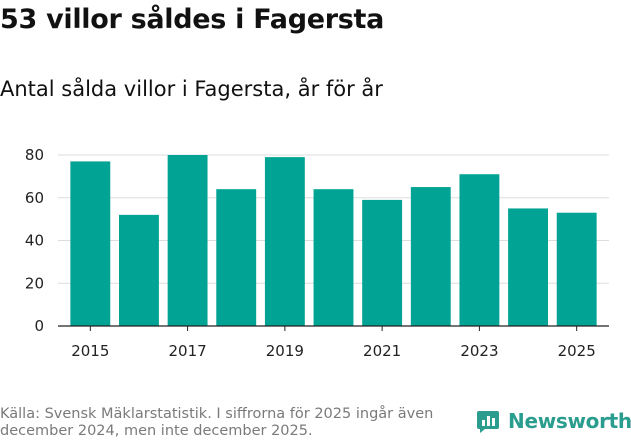  What do you see at coordinates (39, 326) in the screenshot?
I see `y-tick-label-0: 0` at bounding box center [39, 326].